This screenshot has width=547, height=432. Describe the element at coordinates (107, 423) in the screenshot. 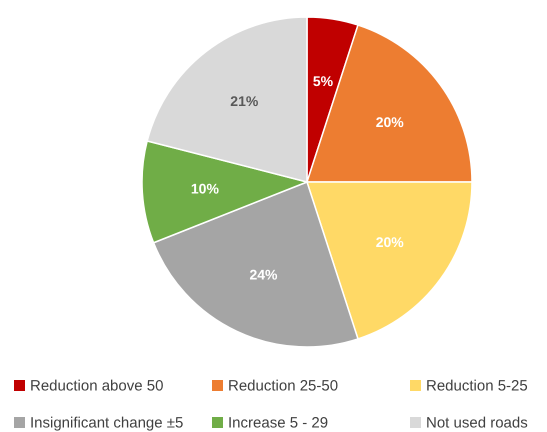

I see `legend-label: Insignificant change ±5` at that location.